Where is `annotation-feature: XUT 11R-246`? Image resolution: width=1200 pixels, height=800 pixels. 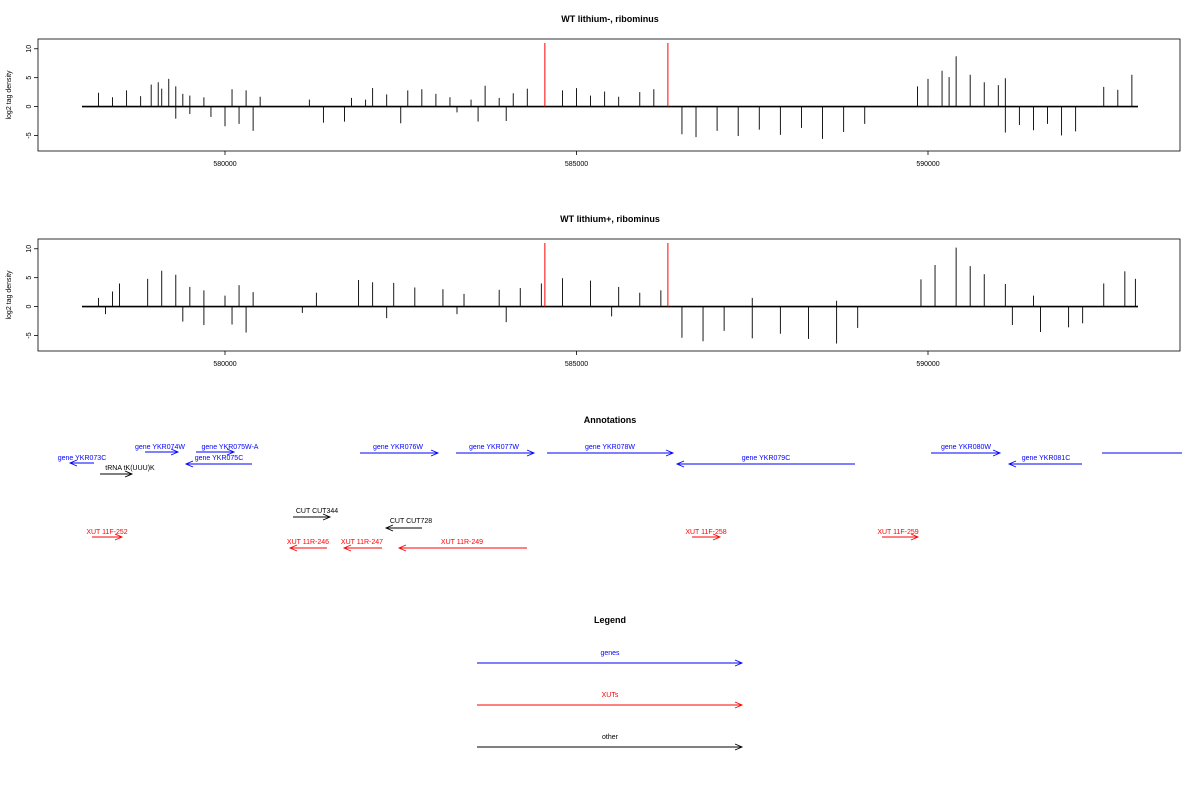 annotation-feature: XUT 11R-246 is located at coordinates (308, 545).